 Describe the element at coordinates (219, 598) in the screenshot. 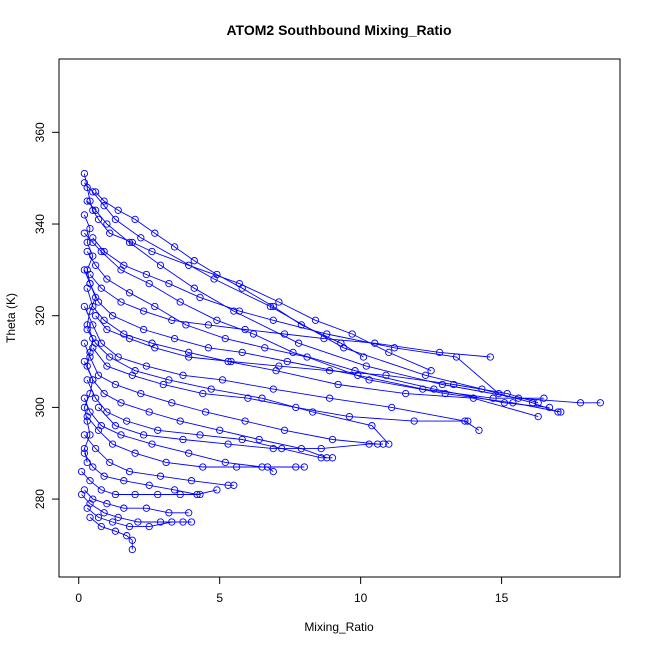

I see `x-tick-label: 5` at that location.